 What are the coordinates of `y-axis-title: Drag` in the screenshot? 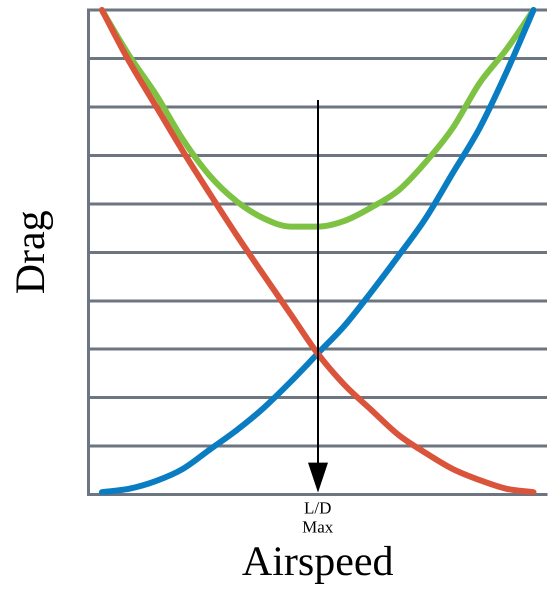 It's located at (31, 252).